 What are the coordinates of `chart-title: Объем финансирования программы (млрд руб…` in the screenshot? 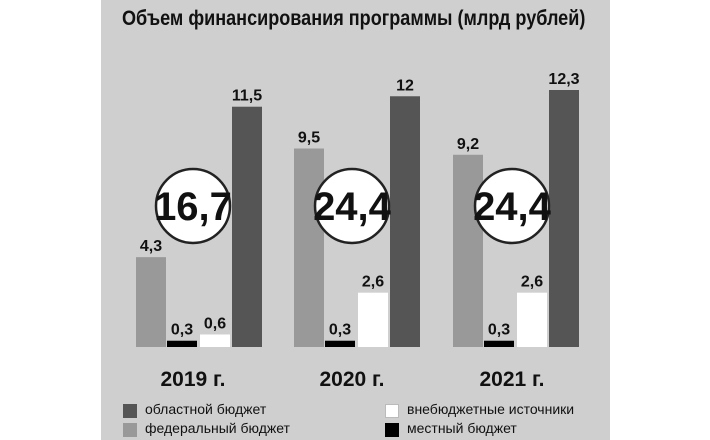 It's located at (354, 18).